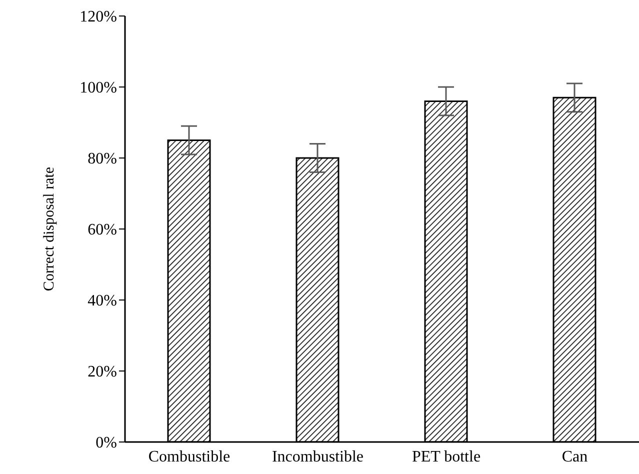 This screenshot has width=639, height=474. What do you see at coordinates (102, 372) in the screenshot?
I see `y-tick-label: 20%` at bounding box center [102, 372].